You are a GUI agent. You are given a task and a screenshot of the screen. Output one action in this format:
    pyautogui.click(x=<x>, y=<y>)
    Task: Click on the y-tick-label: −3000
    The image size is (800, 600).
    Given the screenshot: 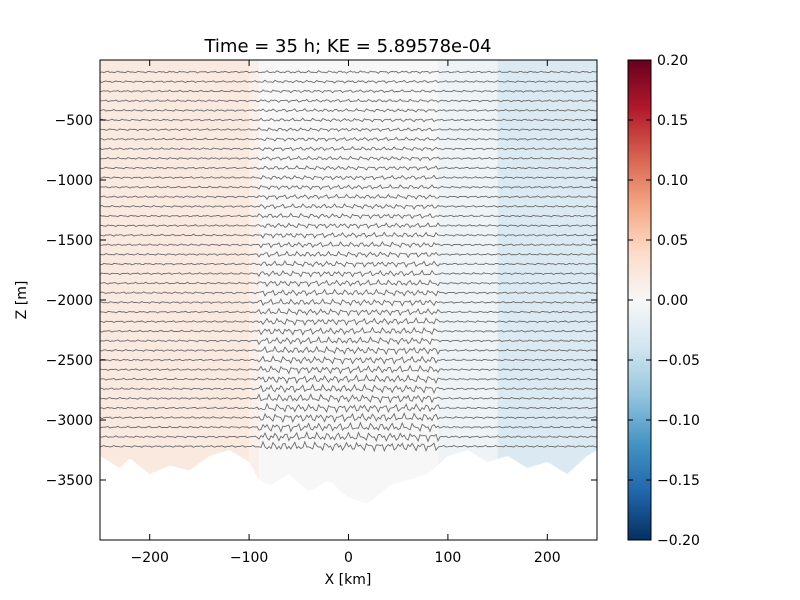 What is the action you would take?
    pyautogui.click(x=69, y=421)
    